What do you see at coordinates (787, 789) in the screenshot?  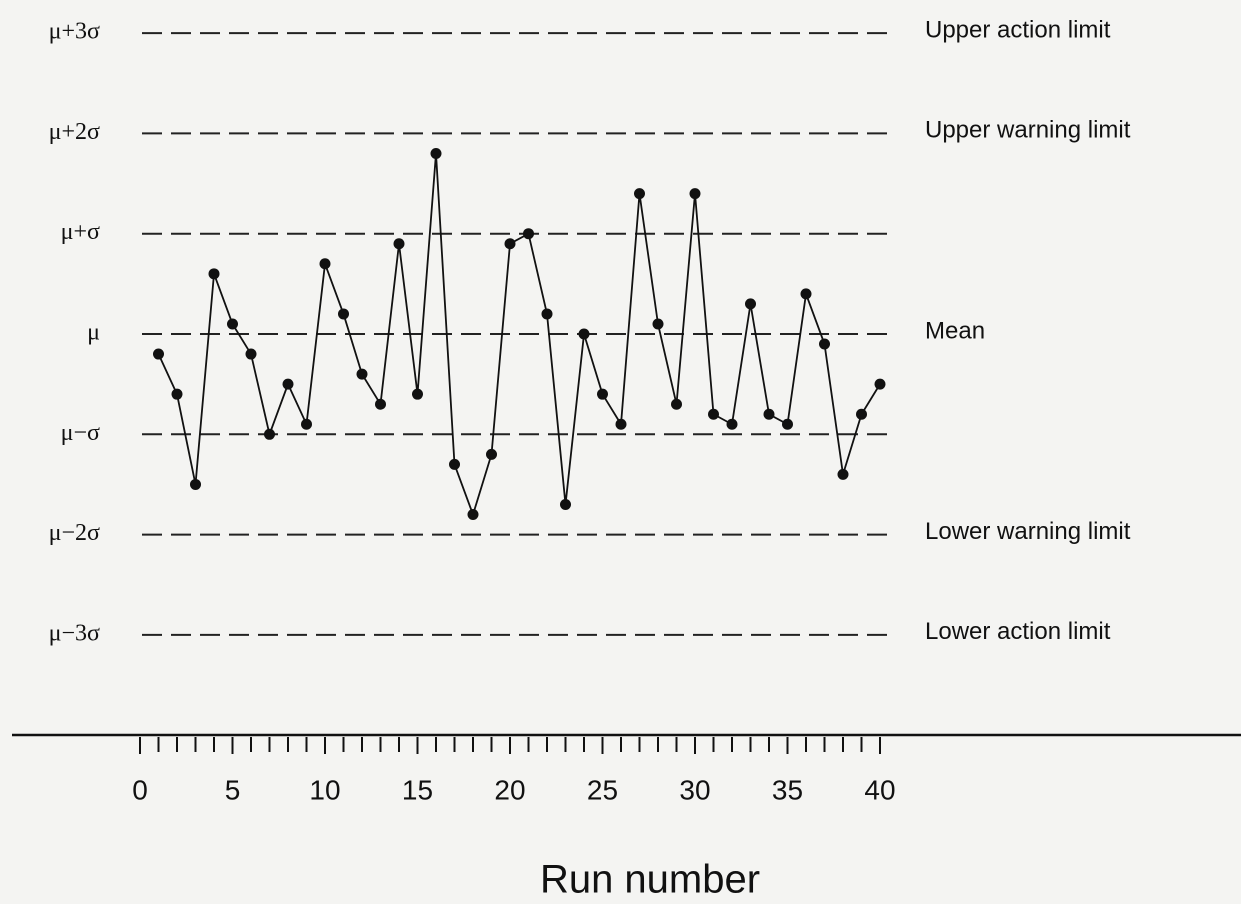 I see `x-tick-label: 35` at bounding box center [787, 789].